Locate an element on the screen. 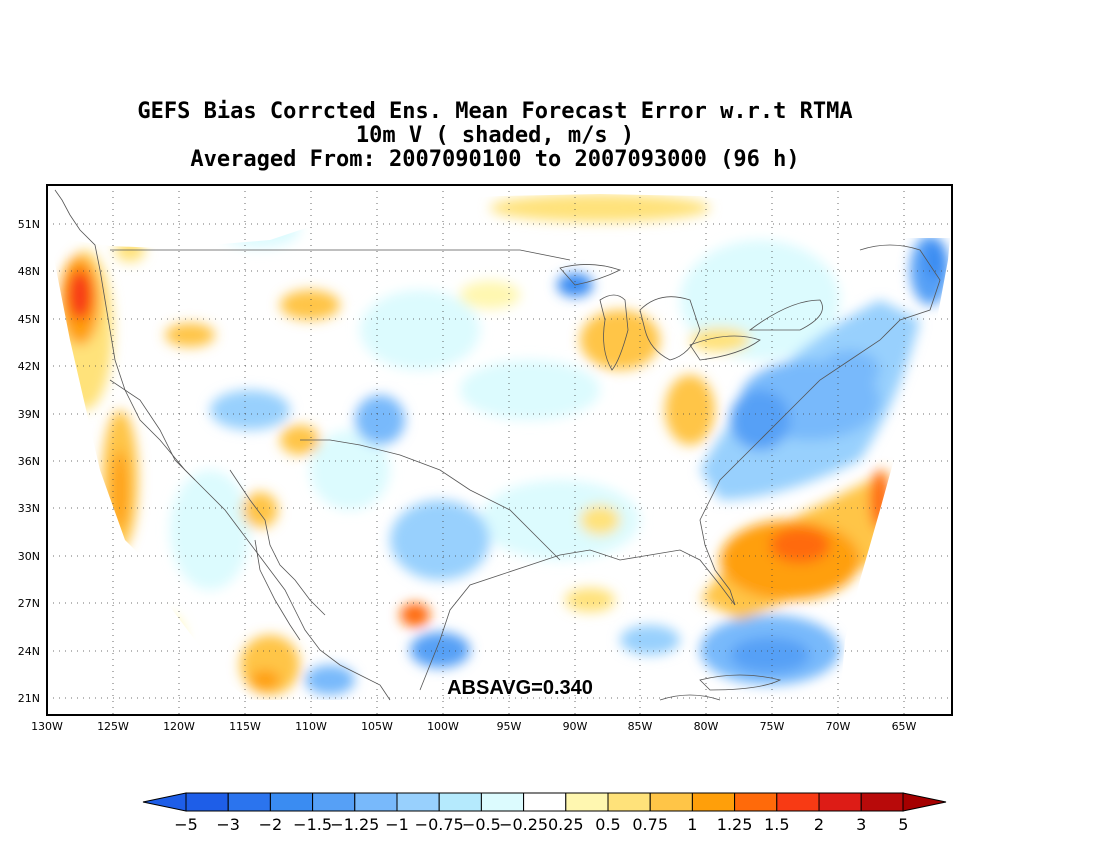 The width and height of the screenshot is (1100, 850). lat-tick-label: 48N is located at coordinates (29, 271).